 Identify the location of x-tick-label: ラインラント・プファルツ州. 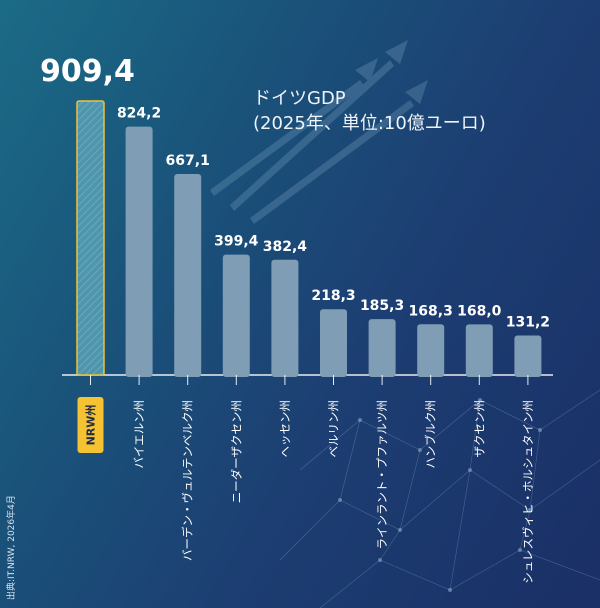
(382, 475).